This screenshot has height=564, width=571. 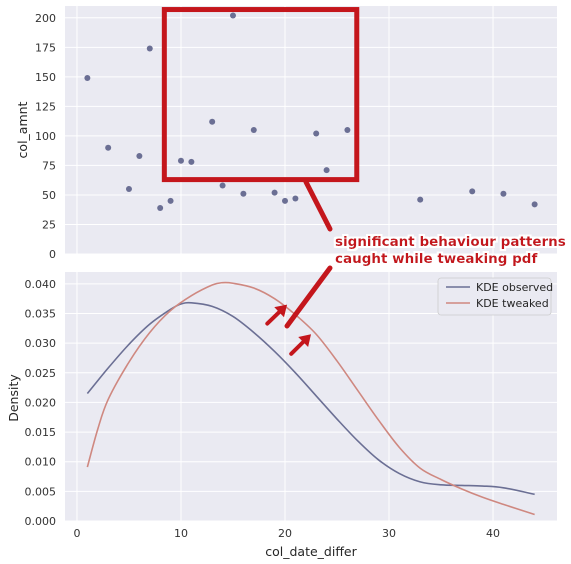 I want to click on callout-connectors, so click(x=308, y=254).